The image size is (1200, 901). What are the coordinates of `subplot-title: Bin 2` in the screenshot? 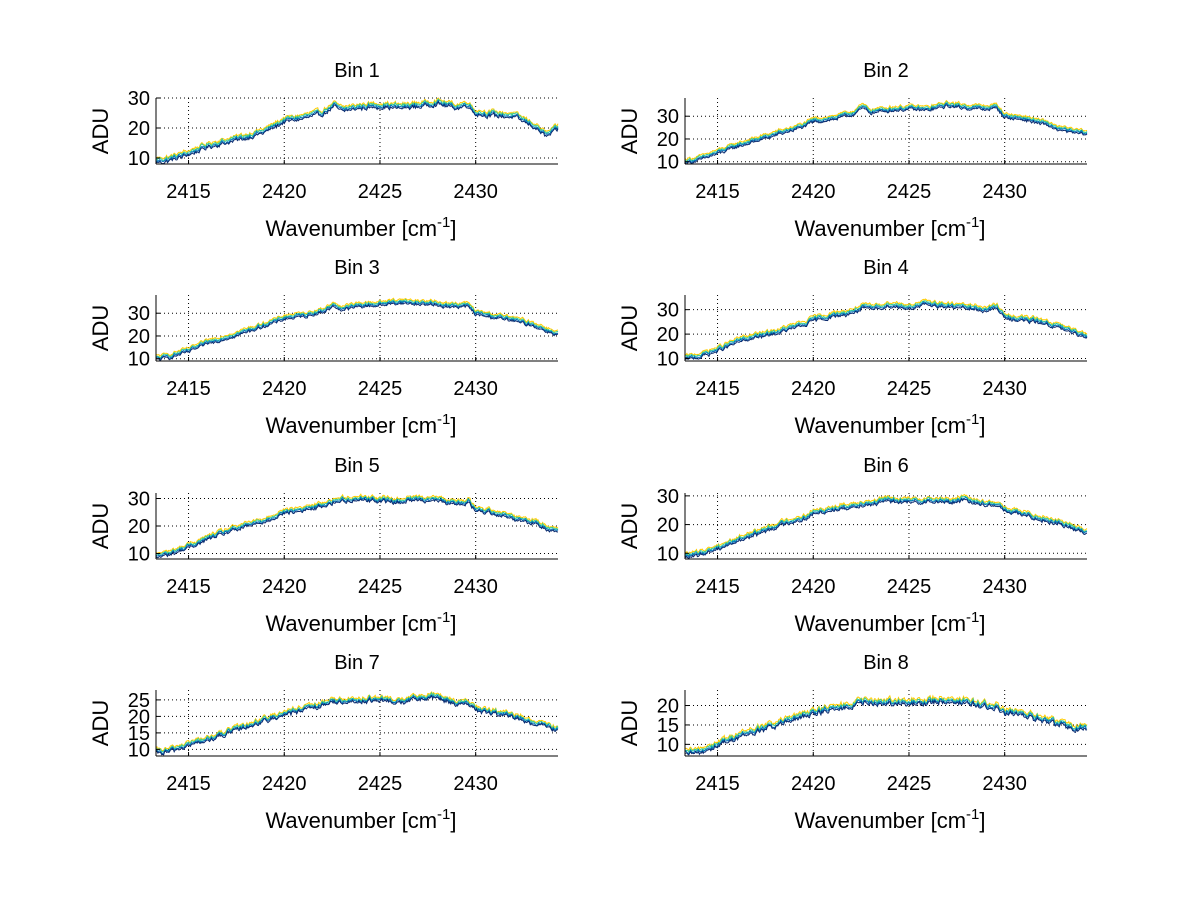 It's located at (886, 71).